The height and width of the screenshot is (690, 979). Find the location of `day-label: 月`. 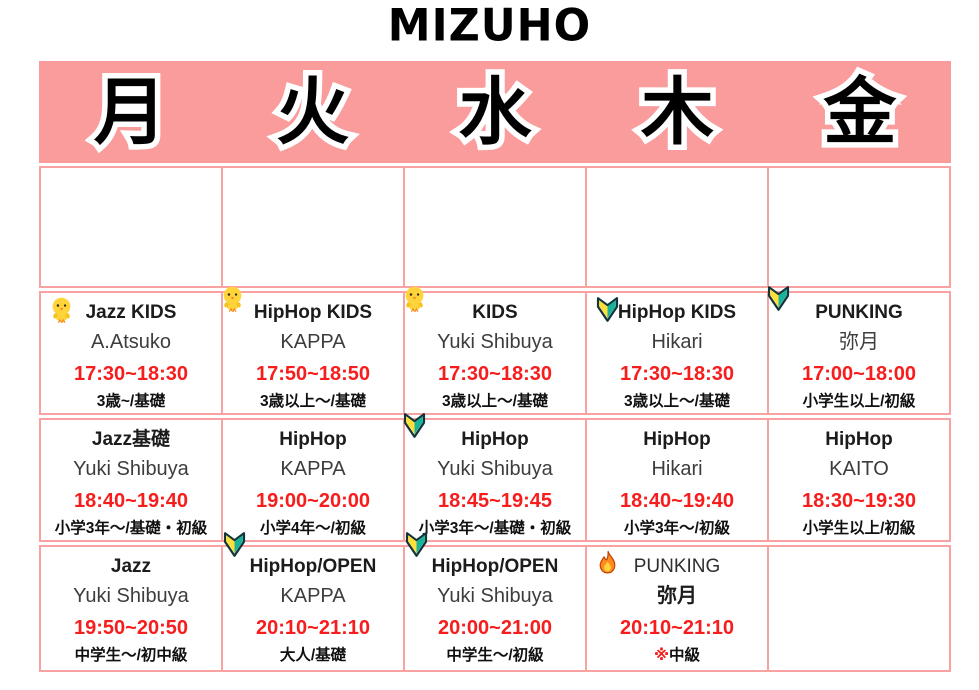

day-label: 月 is located at coordinates (130, 112).